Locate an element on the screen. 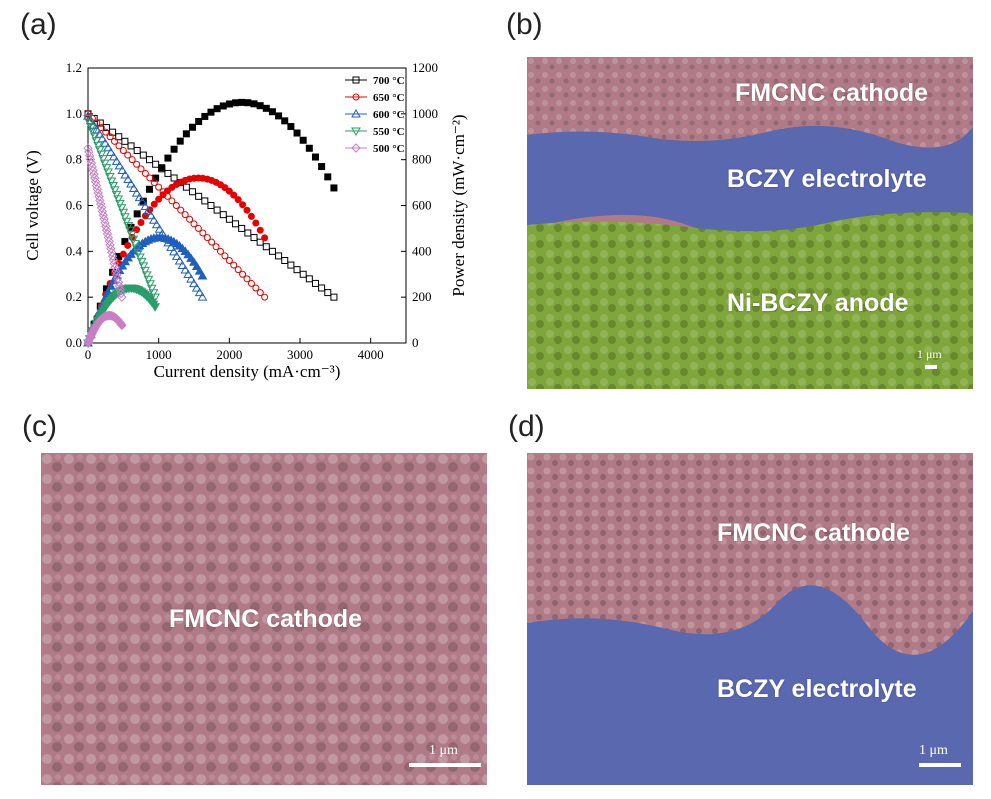 The width and height of the screenshot is (991, 799). sem-c-scalebar is located at coordinates (445, 765).